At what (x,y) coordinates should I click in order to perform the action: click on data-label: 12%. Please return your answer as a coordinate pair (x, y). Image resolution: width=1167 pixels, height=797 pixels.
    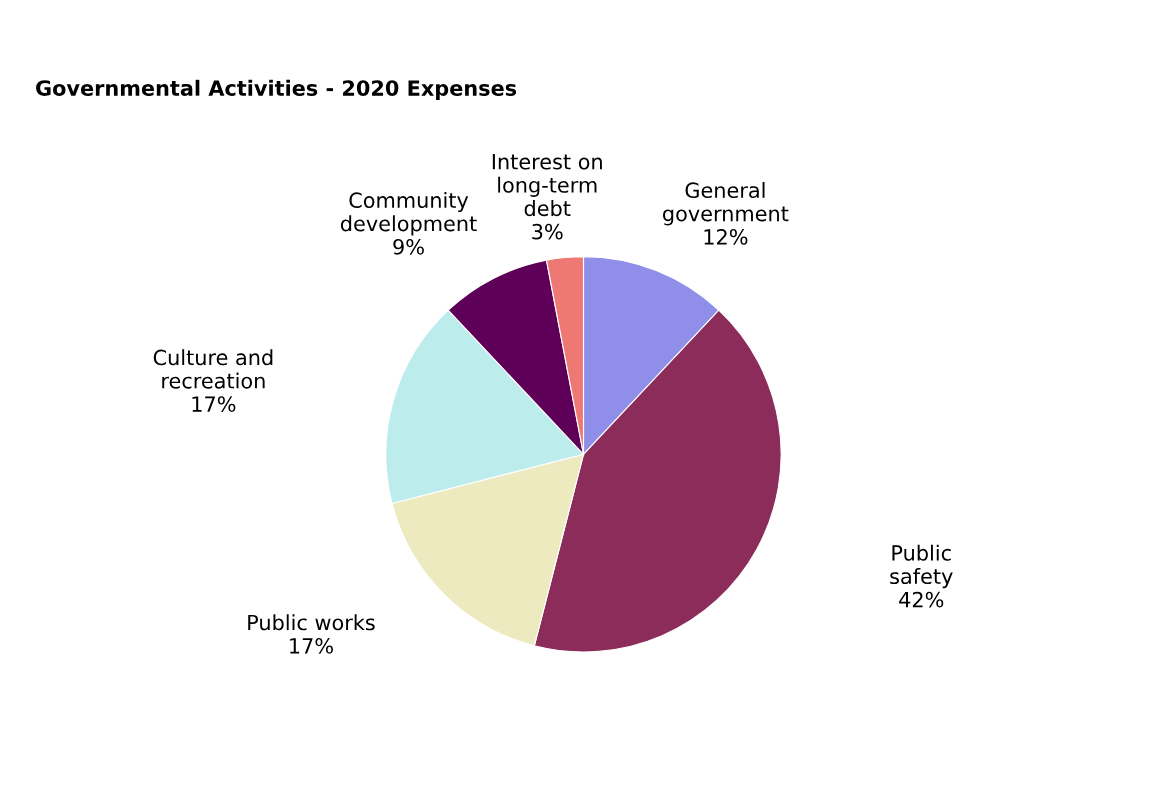
    Looking at the image, I should click on (726, 237).